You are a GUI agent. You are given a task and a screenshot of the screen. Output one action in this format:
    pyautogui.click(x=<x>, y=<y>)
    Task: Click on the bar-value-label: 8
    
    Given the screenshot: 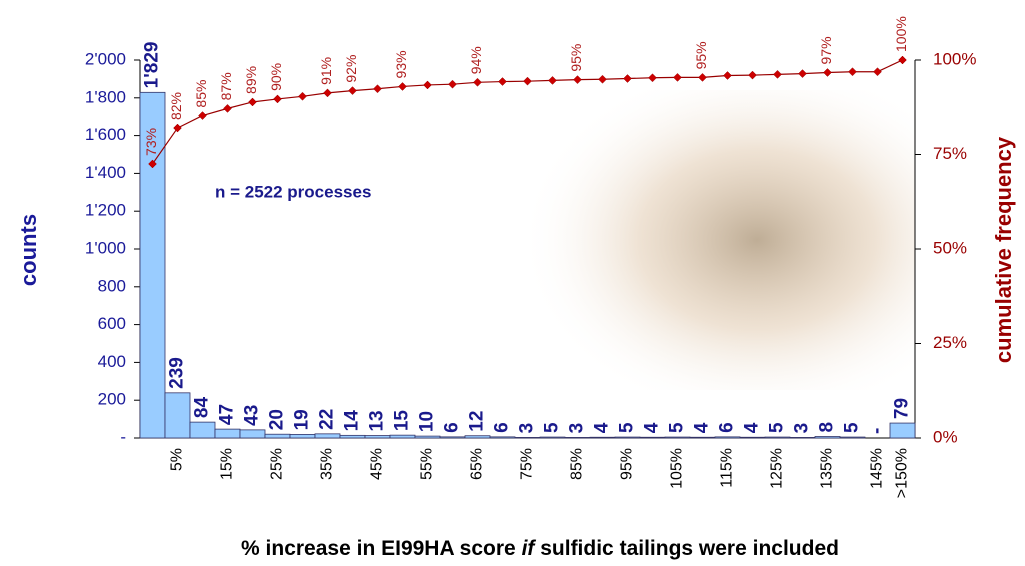 What is the action you would take?
    pyautogui.click(x=827, y=427)
    